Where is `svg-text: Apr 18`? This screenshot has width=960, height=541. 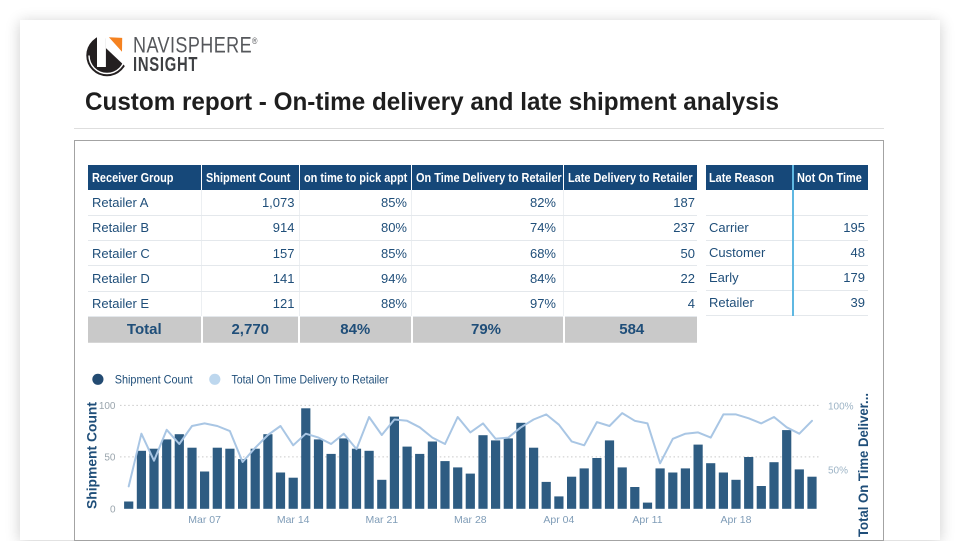 svg-text: Apr 18 is located at coordinates (736, 520).